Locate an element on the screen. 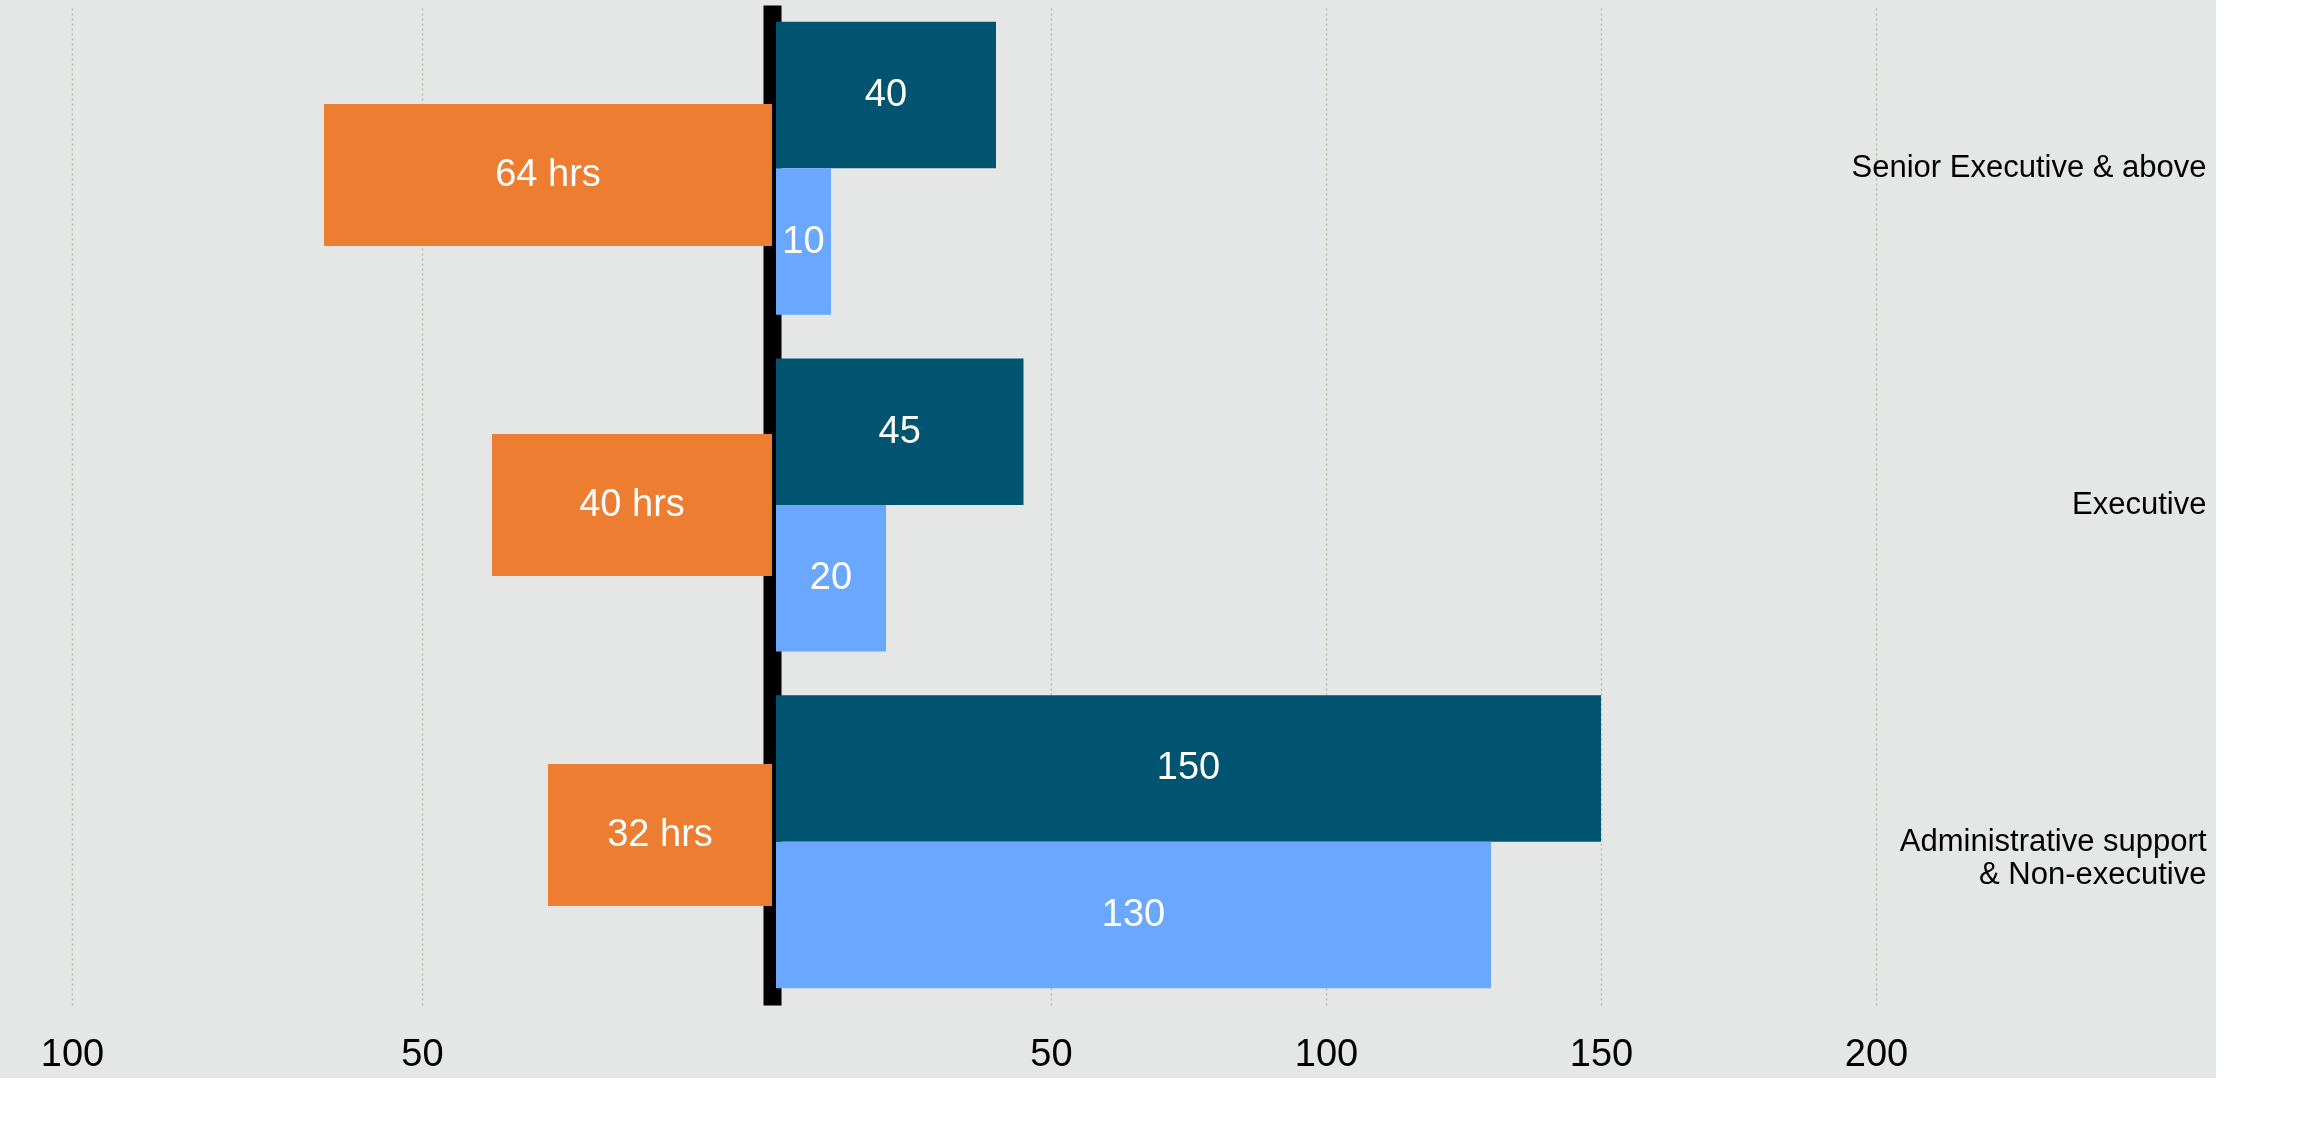 The width and height of the screenshot is (2305, 1147). y-tick-label: Executive is located at coordinates (2139, 503).